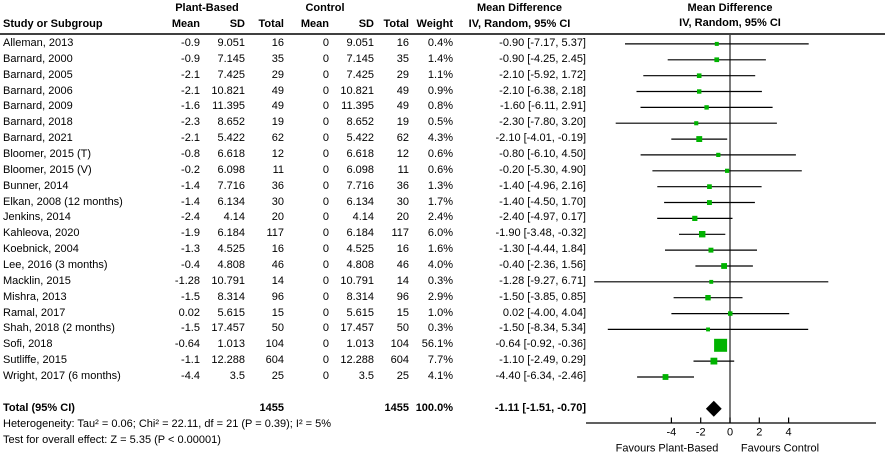 Image resolution: width=885 pixels, height=464 pixels. I want to click on study-name: Barnard, 2006, so click(38, 90).